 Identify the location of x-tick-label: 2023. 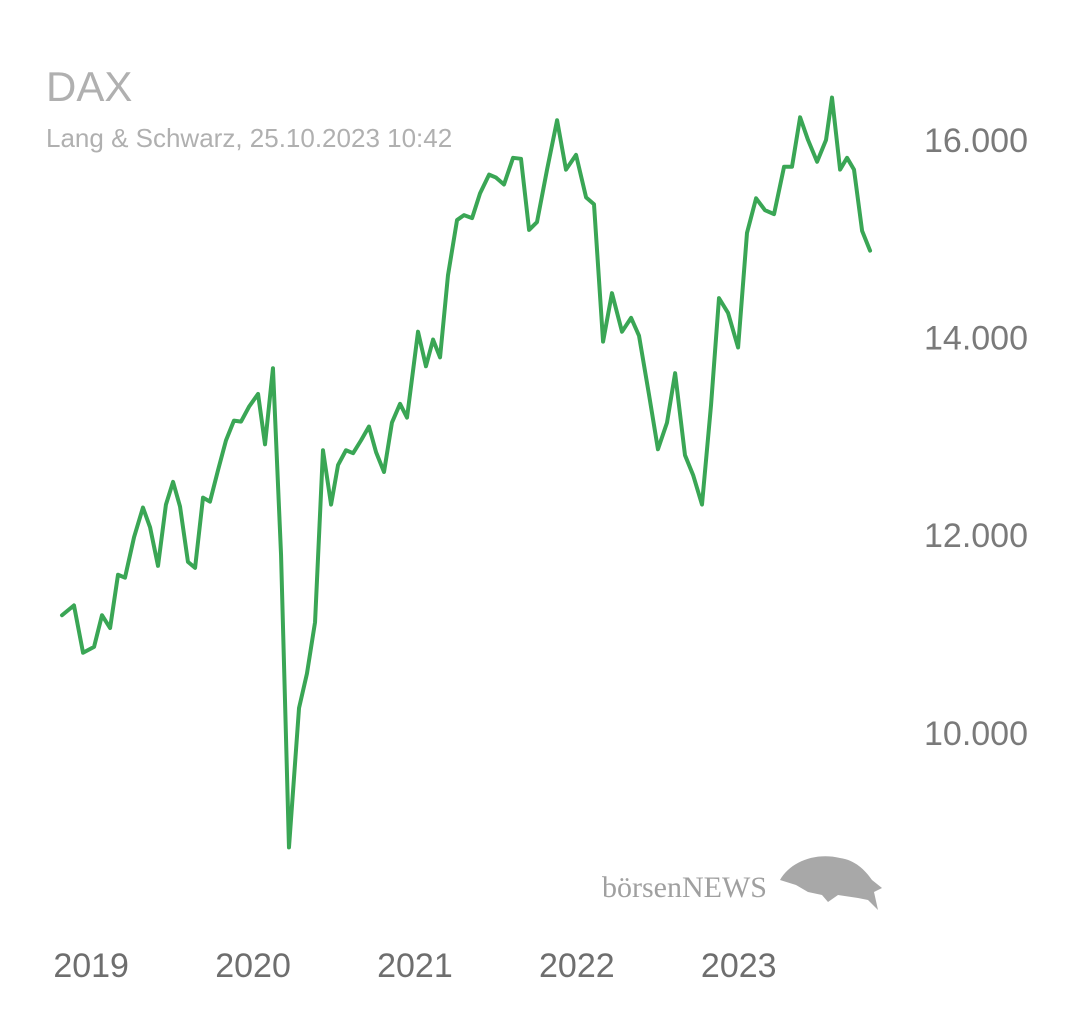
(739, 966).